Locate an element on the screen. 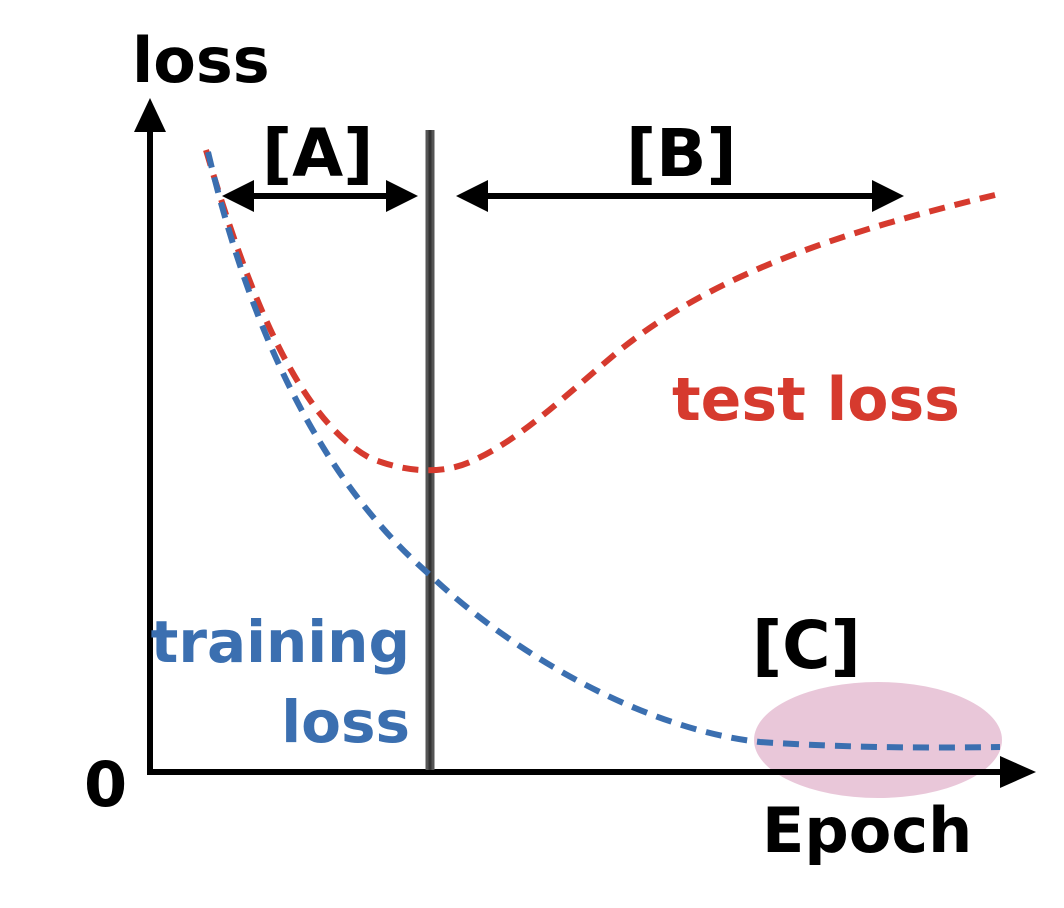 Image resolution: width=1064 pixels, height=908 pixels. region-a-arrowhead-right is located at coordinates (402, 196).